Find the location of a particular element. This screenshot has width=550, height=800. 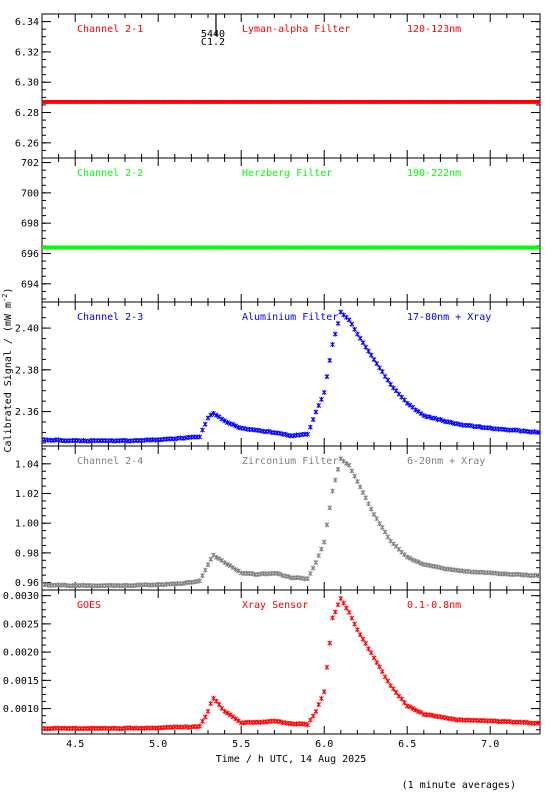

y-tick-label: 0.0025 is located at coordinates (21, 624).